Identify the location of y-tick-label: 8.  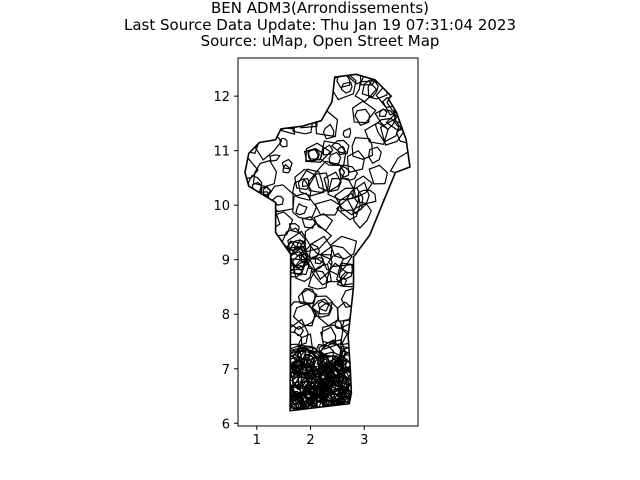
(226, 315).